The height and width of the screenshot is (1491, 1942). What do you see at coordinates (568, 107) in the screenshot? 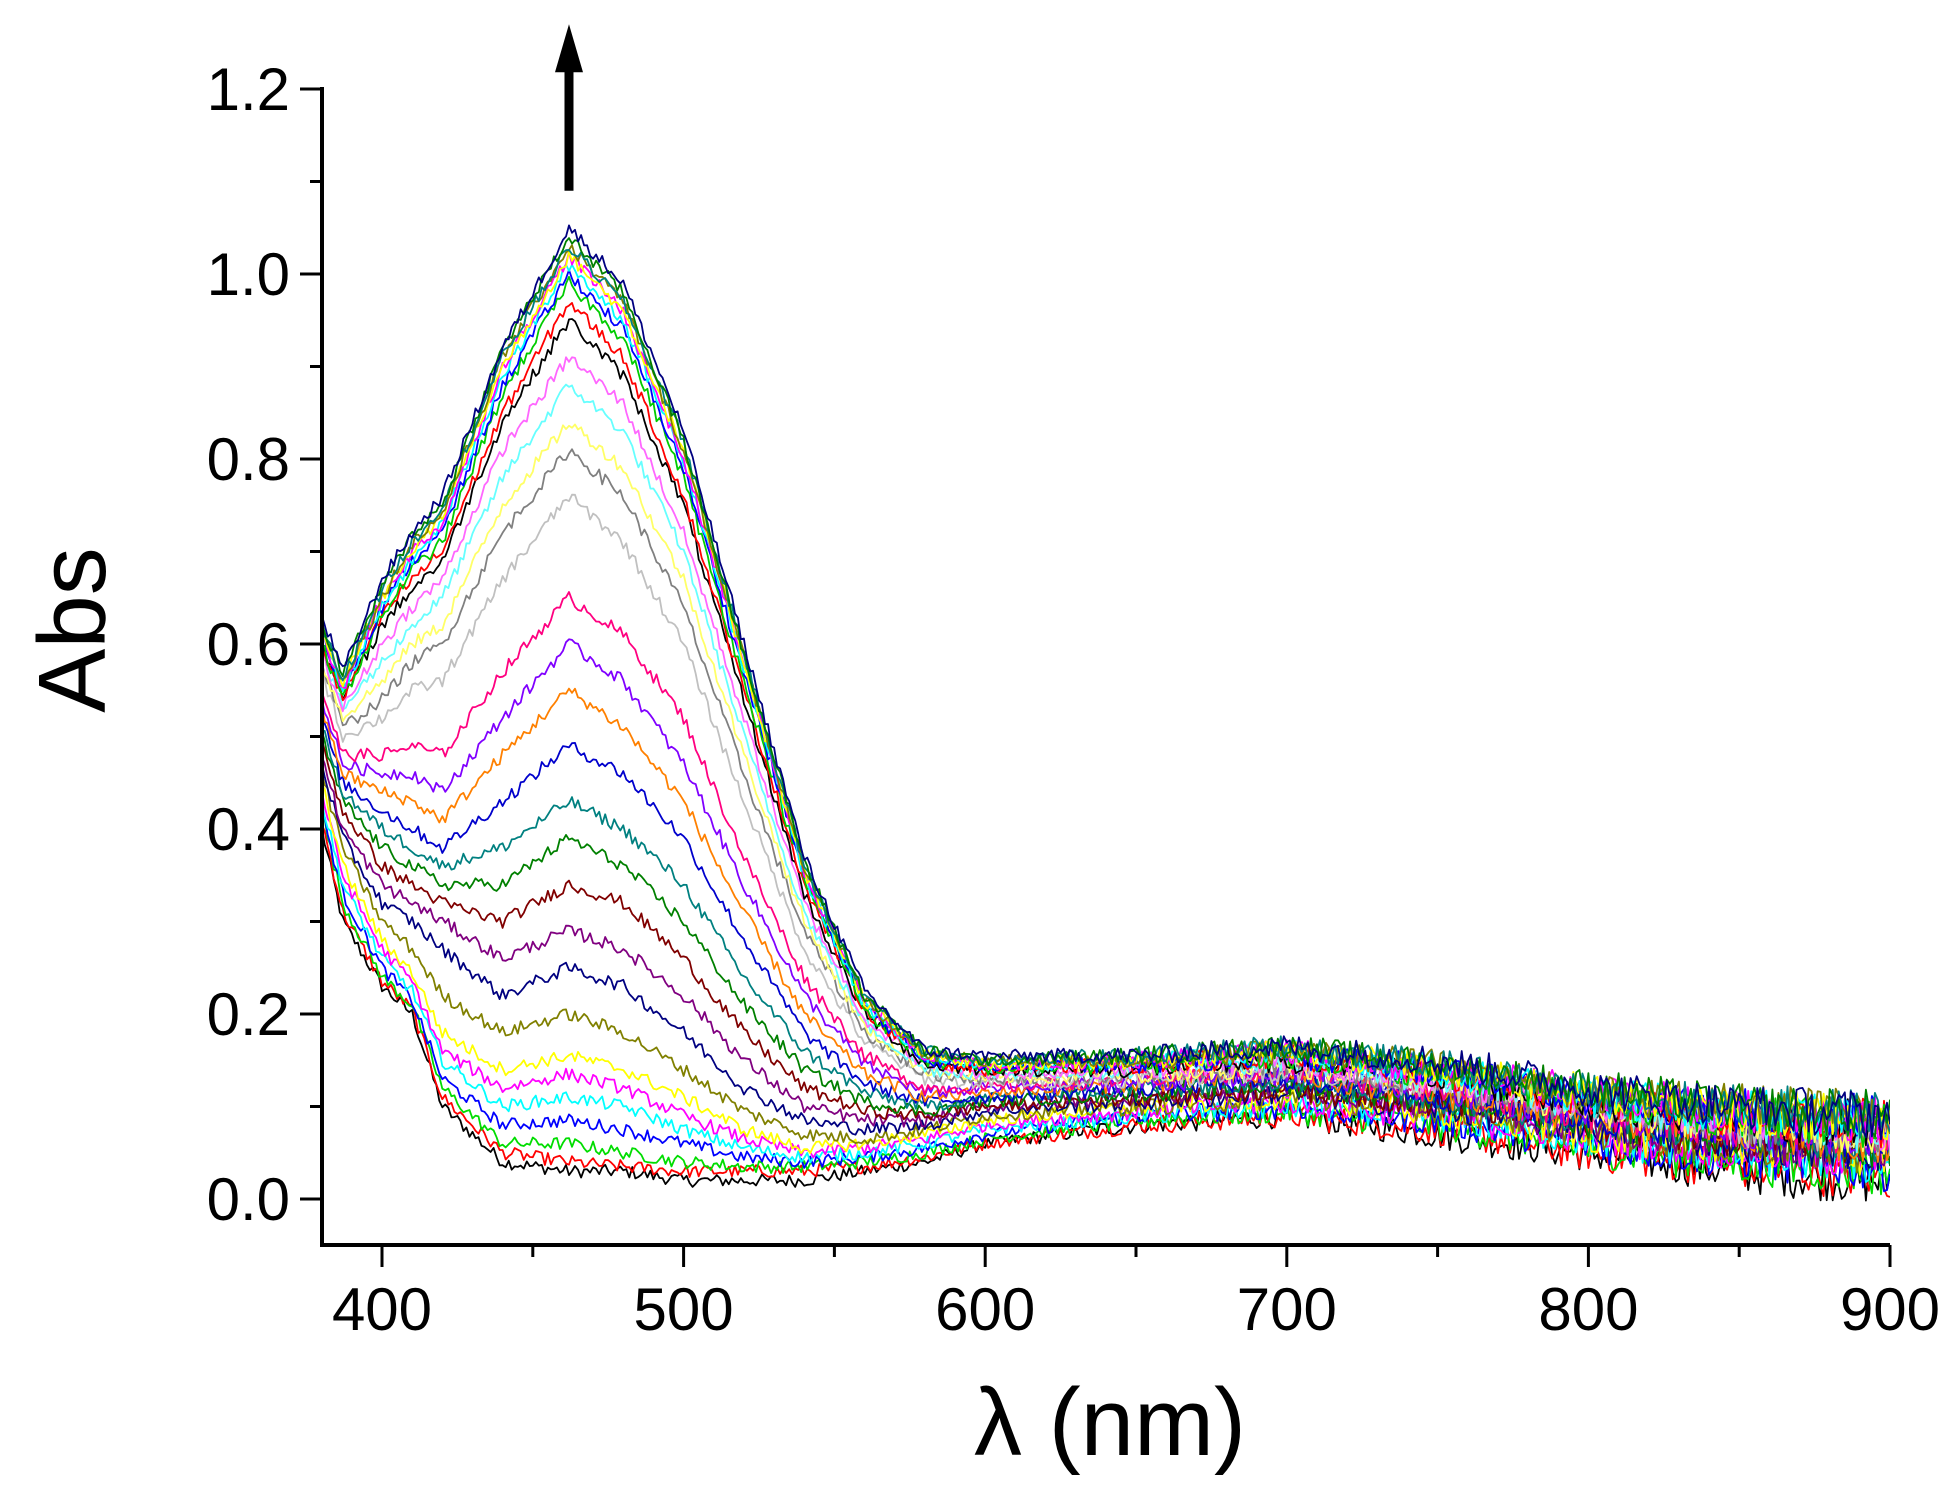
I see `annotations` at bounding box center [568, 107].